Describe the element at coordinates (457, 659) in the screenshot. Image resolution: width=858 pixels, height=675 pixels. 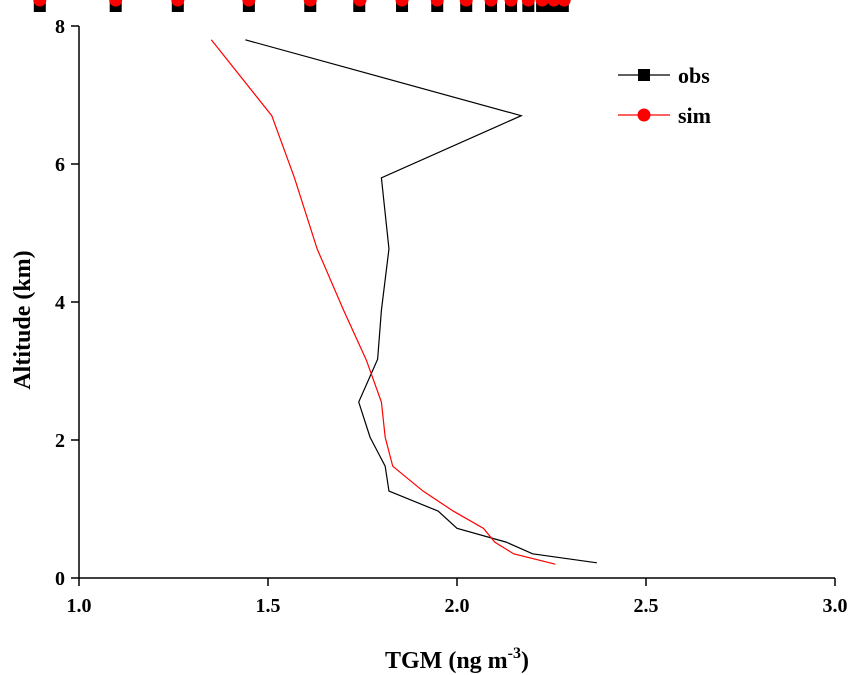
I see `x-axis-label: TGM (ng m-3)` at that location.